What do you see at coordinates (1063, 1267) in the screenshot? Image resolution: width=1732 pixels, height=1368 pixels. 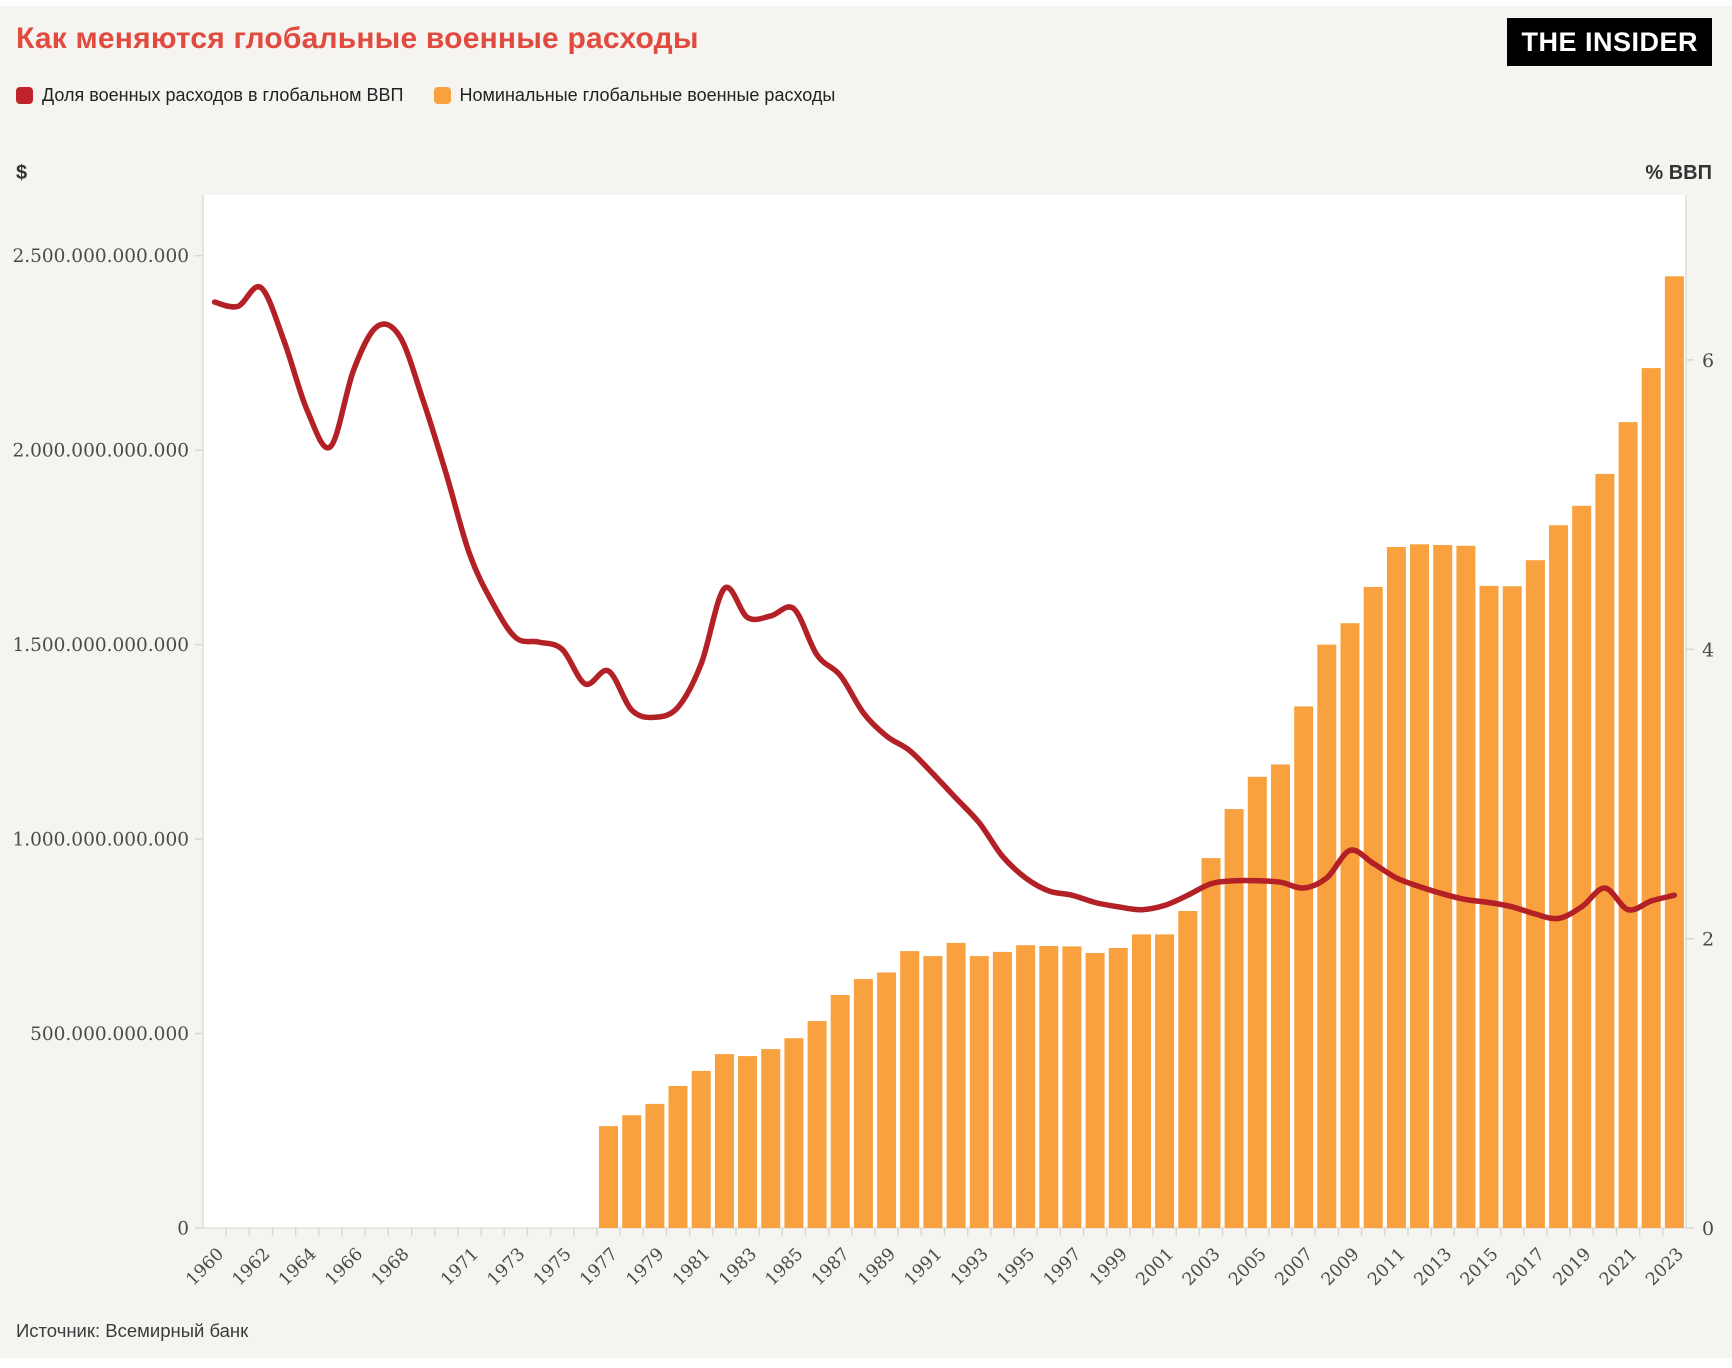 I see `x-year-label: 1997` at bounding box center [1063, 1267].